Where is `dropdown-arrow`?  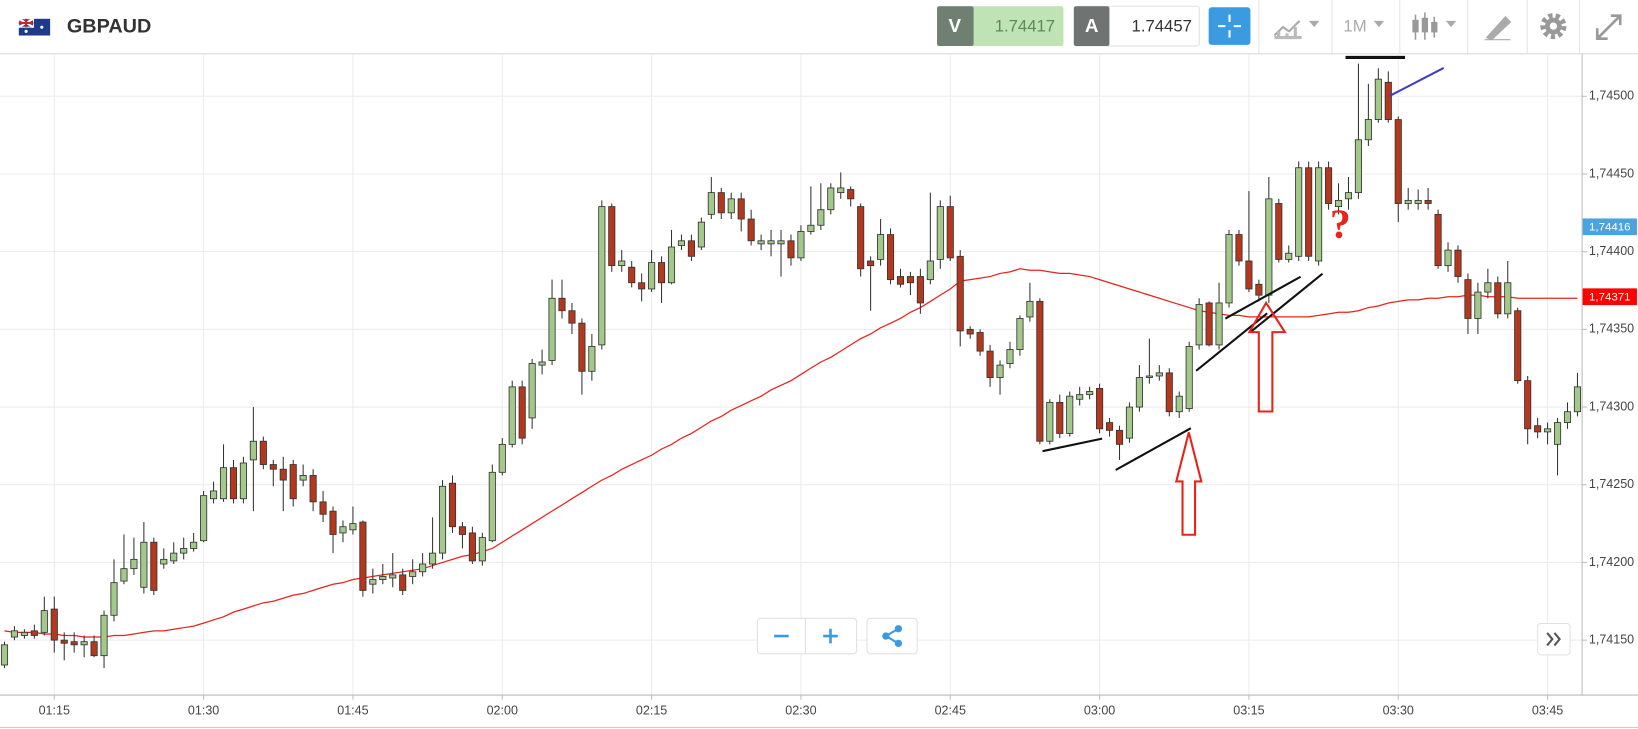
dropdown-arrow is located at coordinates (1451, 24).